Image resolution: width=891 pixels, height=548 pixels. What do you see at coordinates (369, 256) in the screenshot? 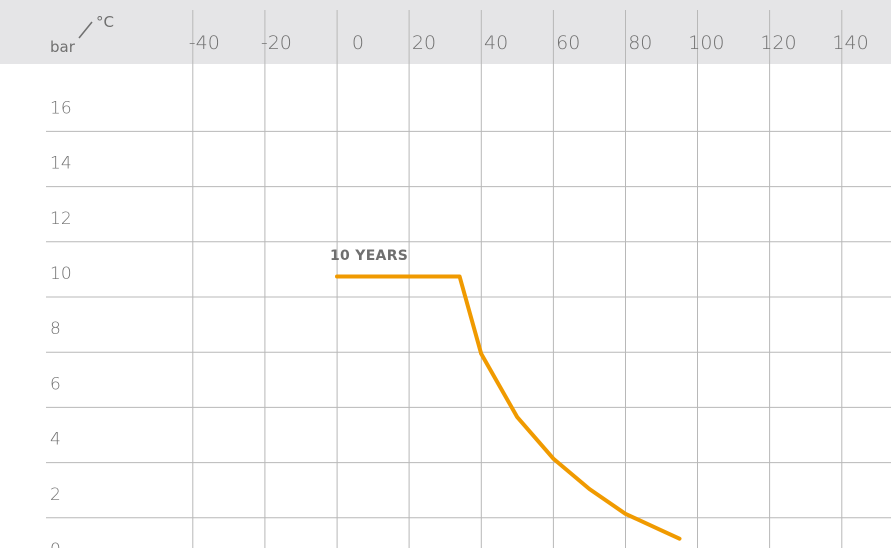
I see `annotation-label: 10 YEARS` at bounding box center [369, 256].